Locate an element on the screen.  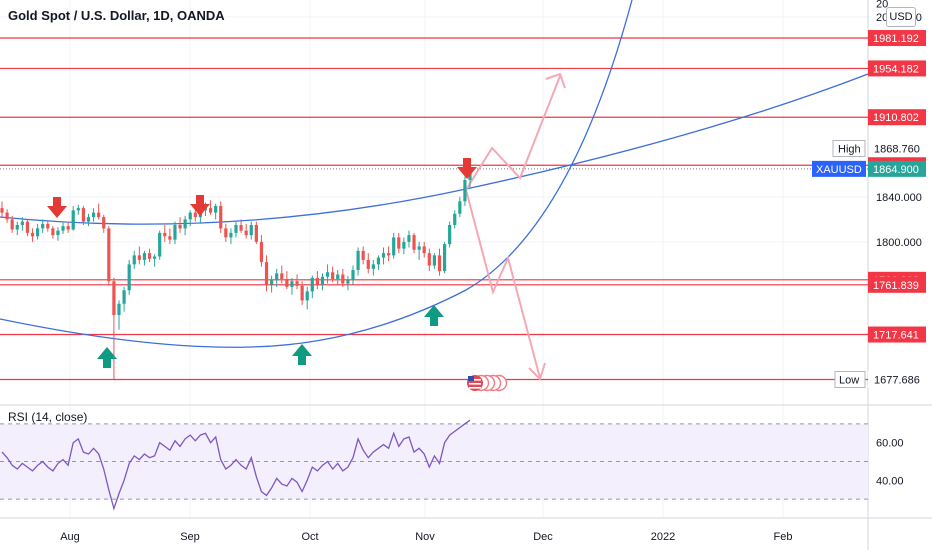
price-tick-label: 20 is located at coordinates (882, 5).